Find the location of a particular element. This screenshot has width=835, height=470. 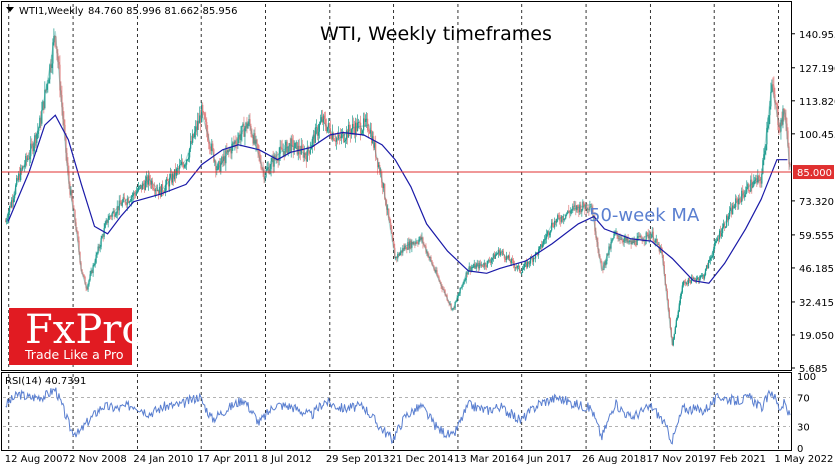

date-tick-label: 21 Dec 2014 is located at coordinates (422, 459).